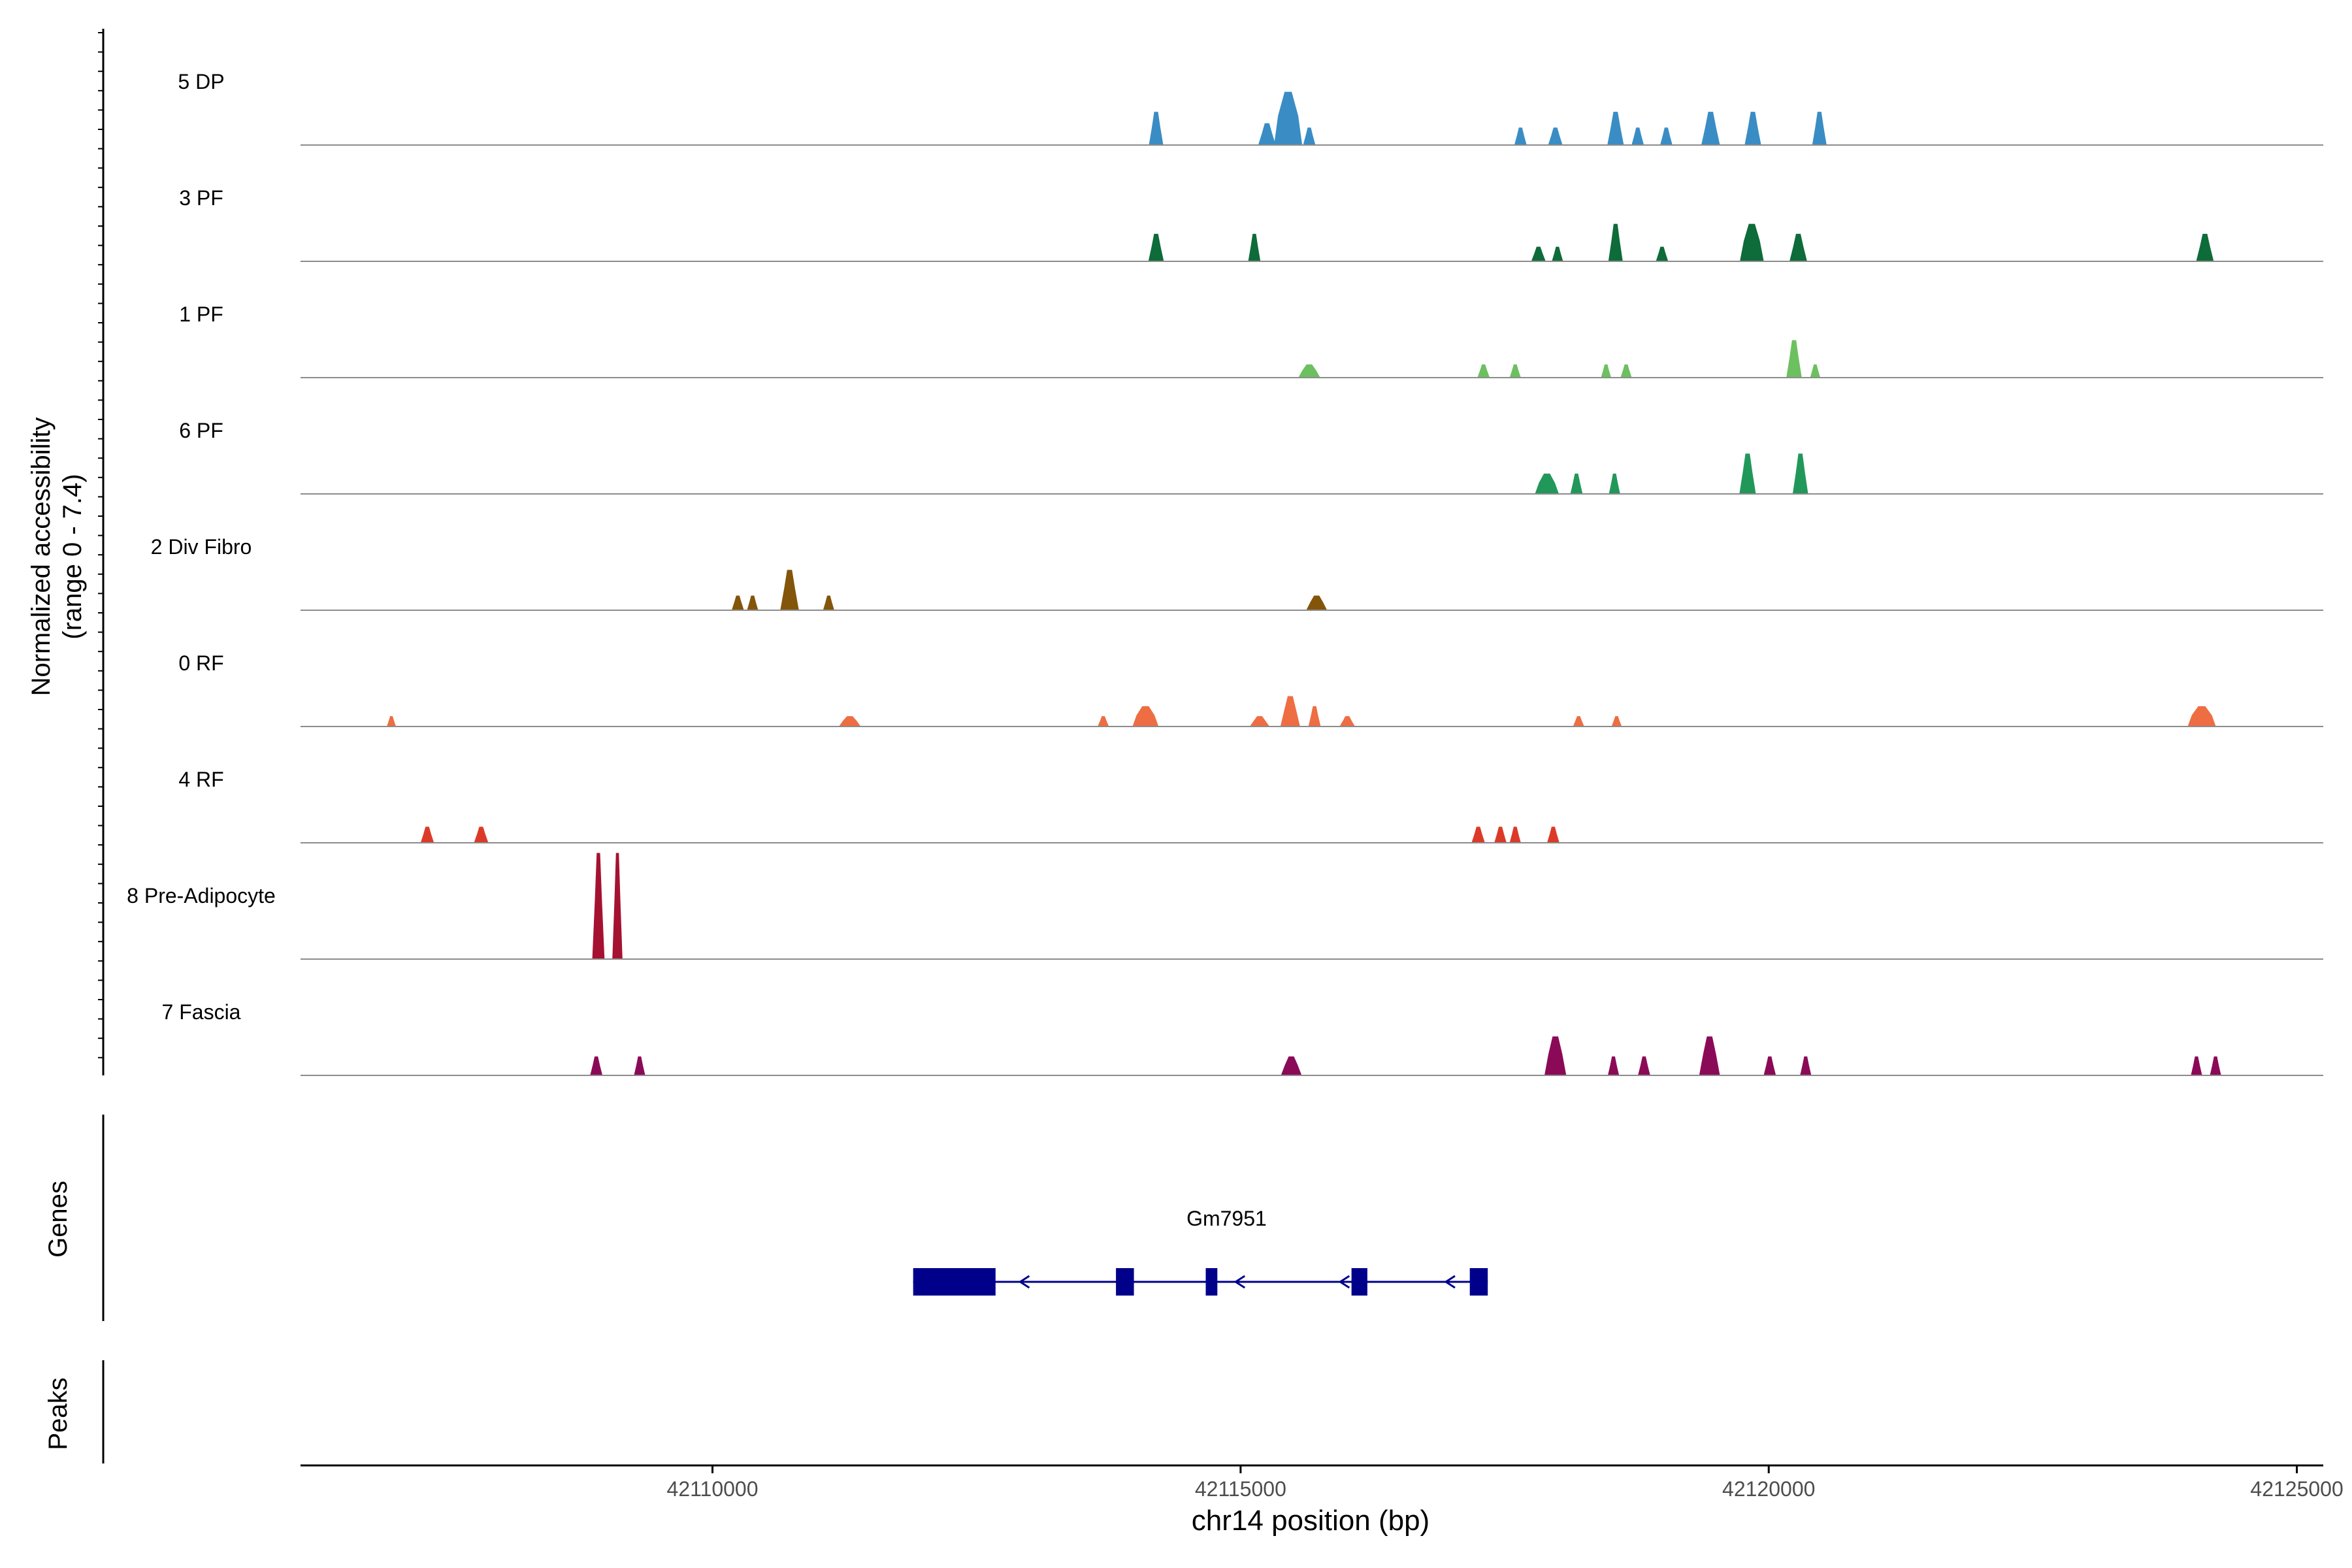 This screenshot has height=1568, width=2352. I want to click on track-5-dp: 5 DP, so click(1250, 108).